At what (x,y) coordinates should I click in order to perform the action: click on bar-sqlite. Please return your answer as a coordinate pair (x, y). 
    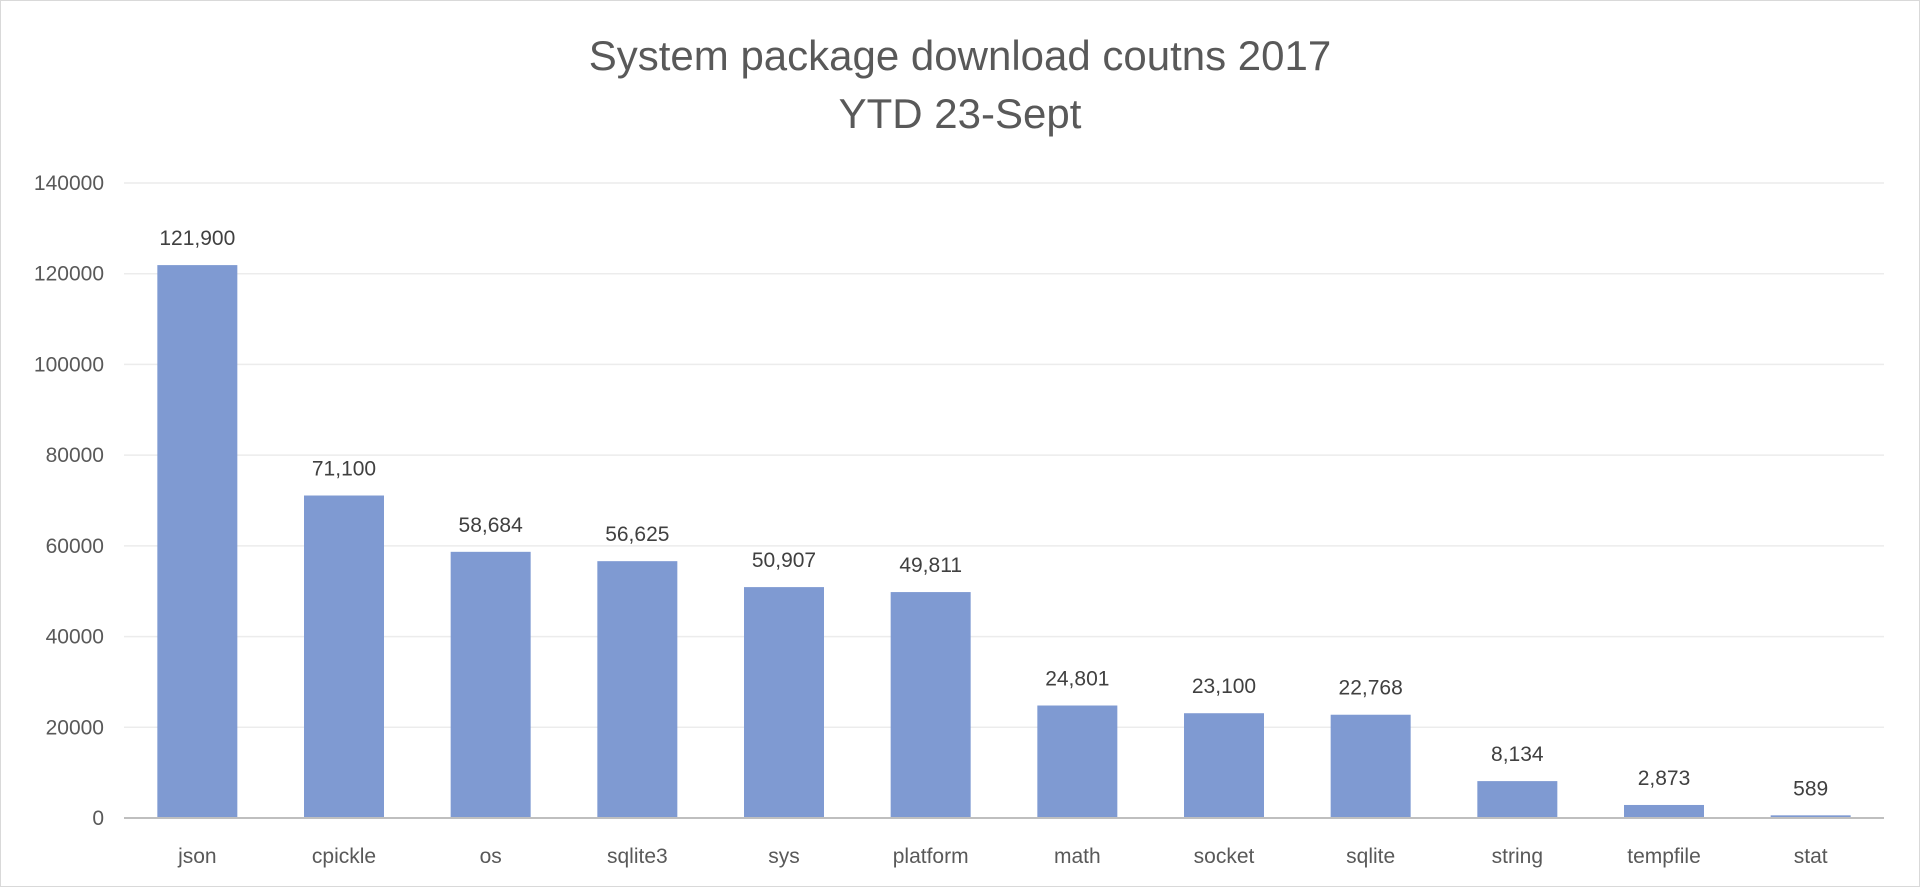
    Looking at the image, I should click on (1370, 766).